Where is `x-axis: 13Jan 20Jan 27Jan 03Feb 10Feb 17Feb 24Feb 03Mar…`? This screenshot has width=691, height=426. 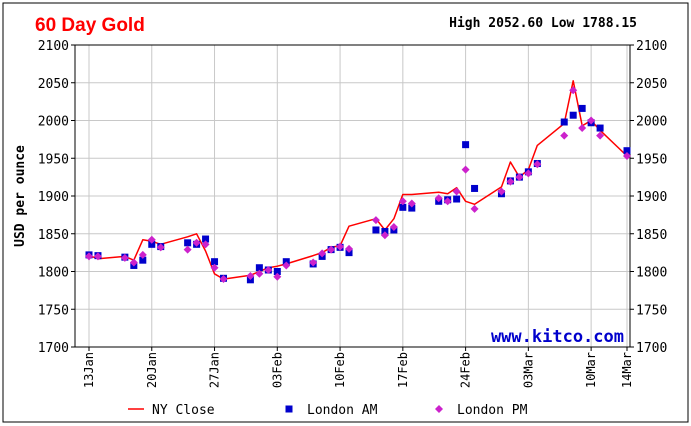
x-axis: 13Jan 20Jan 27Jan 03Feb 10Feb 17Feb 24Feb 03Mar… is located at coordinates (358, 367).